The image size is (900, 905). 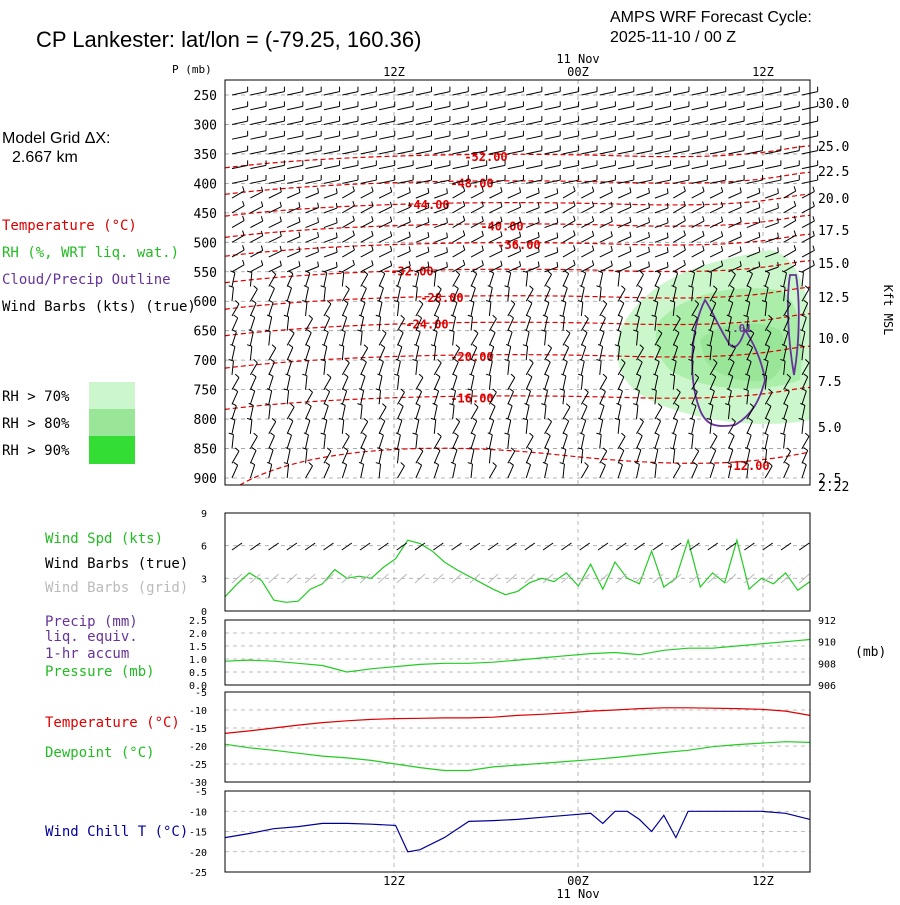 I want to click on y-tick-label: 6, so click(x=204, y=547).